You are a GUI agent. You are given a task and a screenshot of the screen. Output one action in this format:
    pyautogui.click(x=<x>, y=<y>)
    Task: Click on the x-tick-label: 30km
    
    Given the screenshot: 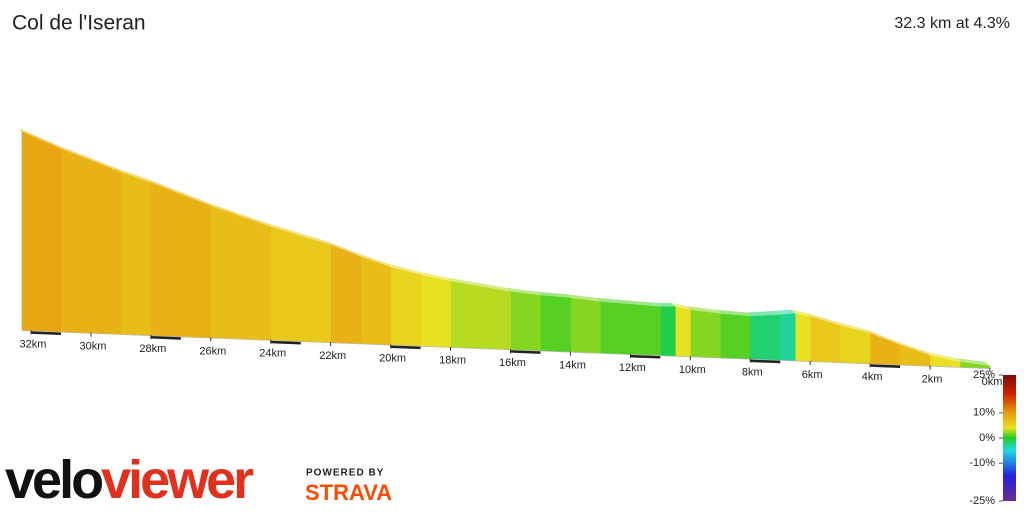 What is the action you would take?
    pyautogui.click(x=92, y=347)
    